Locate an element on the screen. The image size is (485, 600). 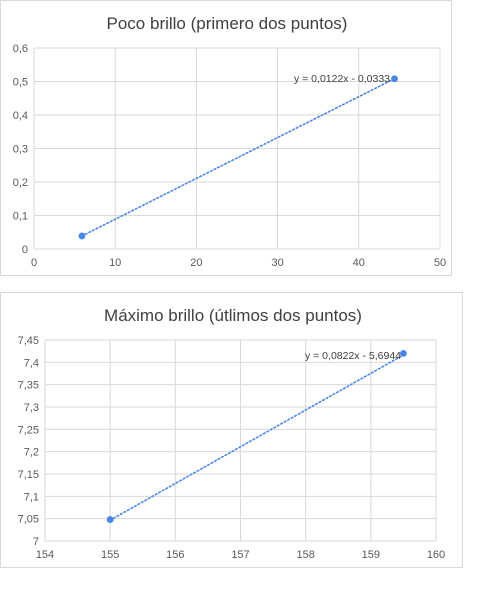
x-tick-label: 40 is located at coordinates (359, 263).